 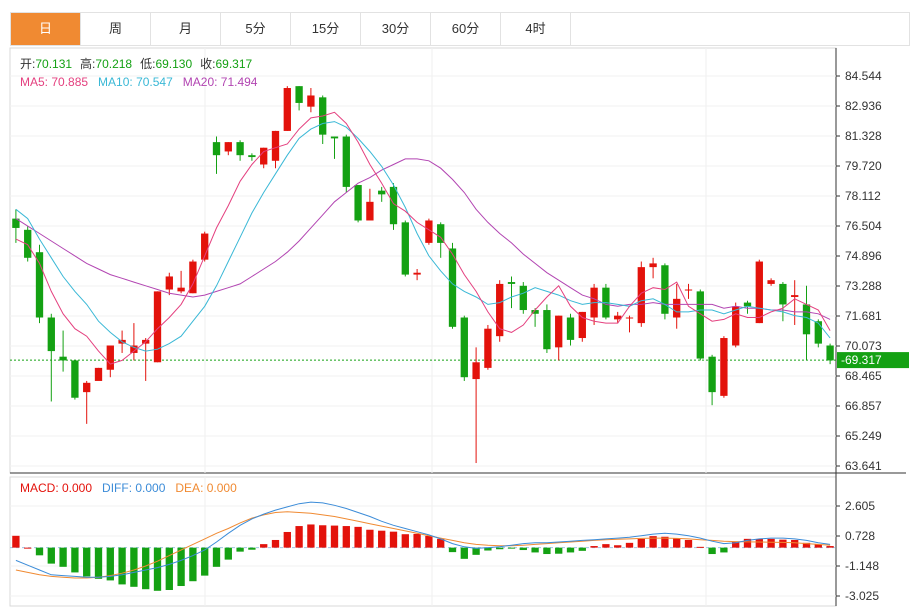 What do you see at coordinates (860, 506) in the screenshot?
I see `macd-tick-label: 2.605` at bounding box center [860, 506].